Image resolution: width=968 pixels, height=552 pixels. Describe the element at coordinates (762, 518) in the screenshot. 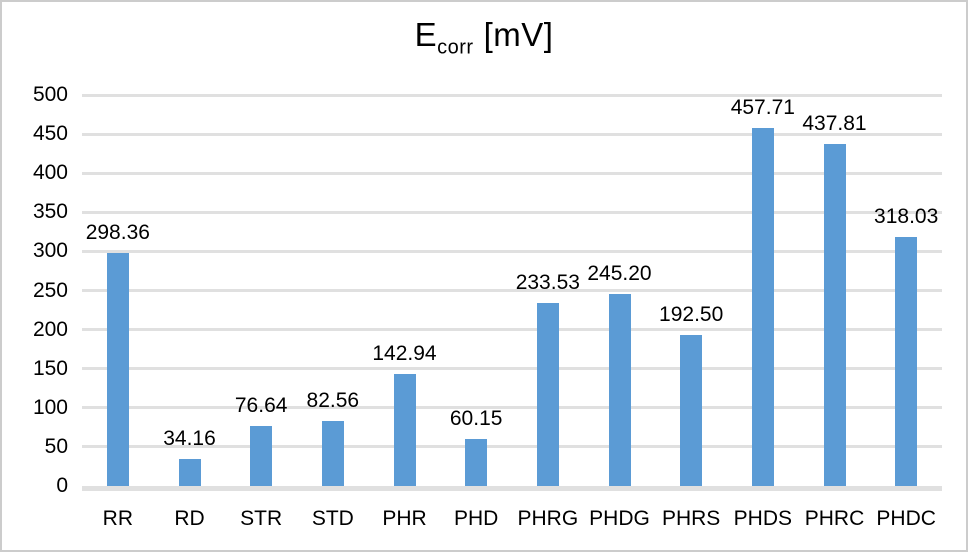

I see `x-axis-label: PHDS` at that location.